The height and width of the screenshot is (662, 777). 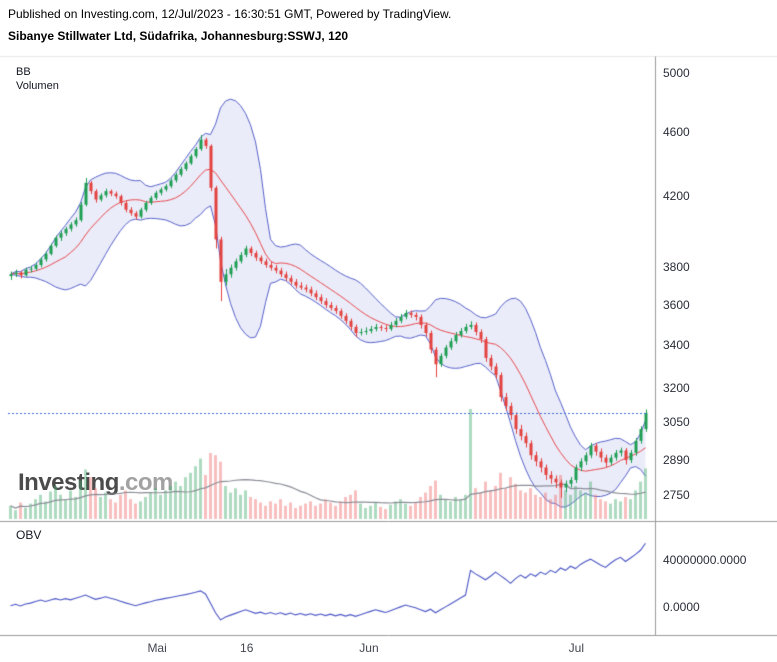 I want to click on time-axis: Mai 16 Jun Jul, so click(x=388, y=650).